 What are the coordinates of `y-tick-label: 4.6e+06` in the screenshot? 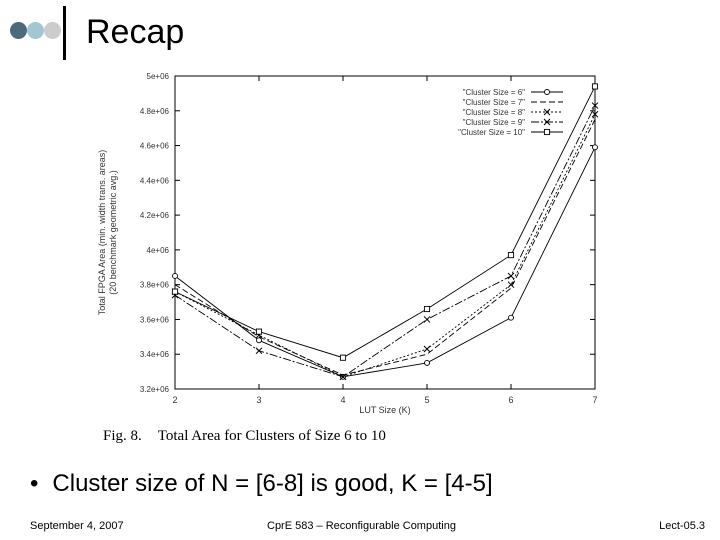 It's located at (155, 146).